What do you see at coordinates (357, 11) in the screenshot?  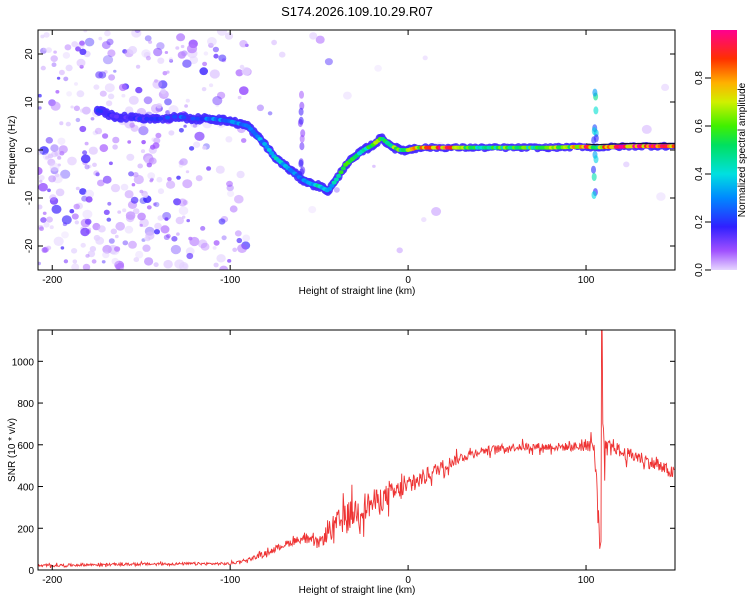 I see `chart-title: S174.2026.109.10.29.R07` at bounding box center [357, 11].